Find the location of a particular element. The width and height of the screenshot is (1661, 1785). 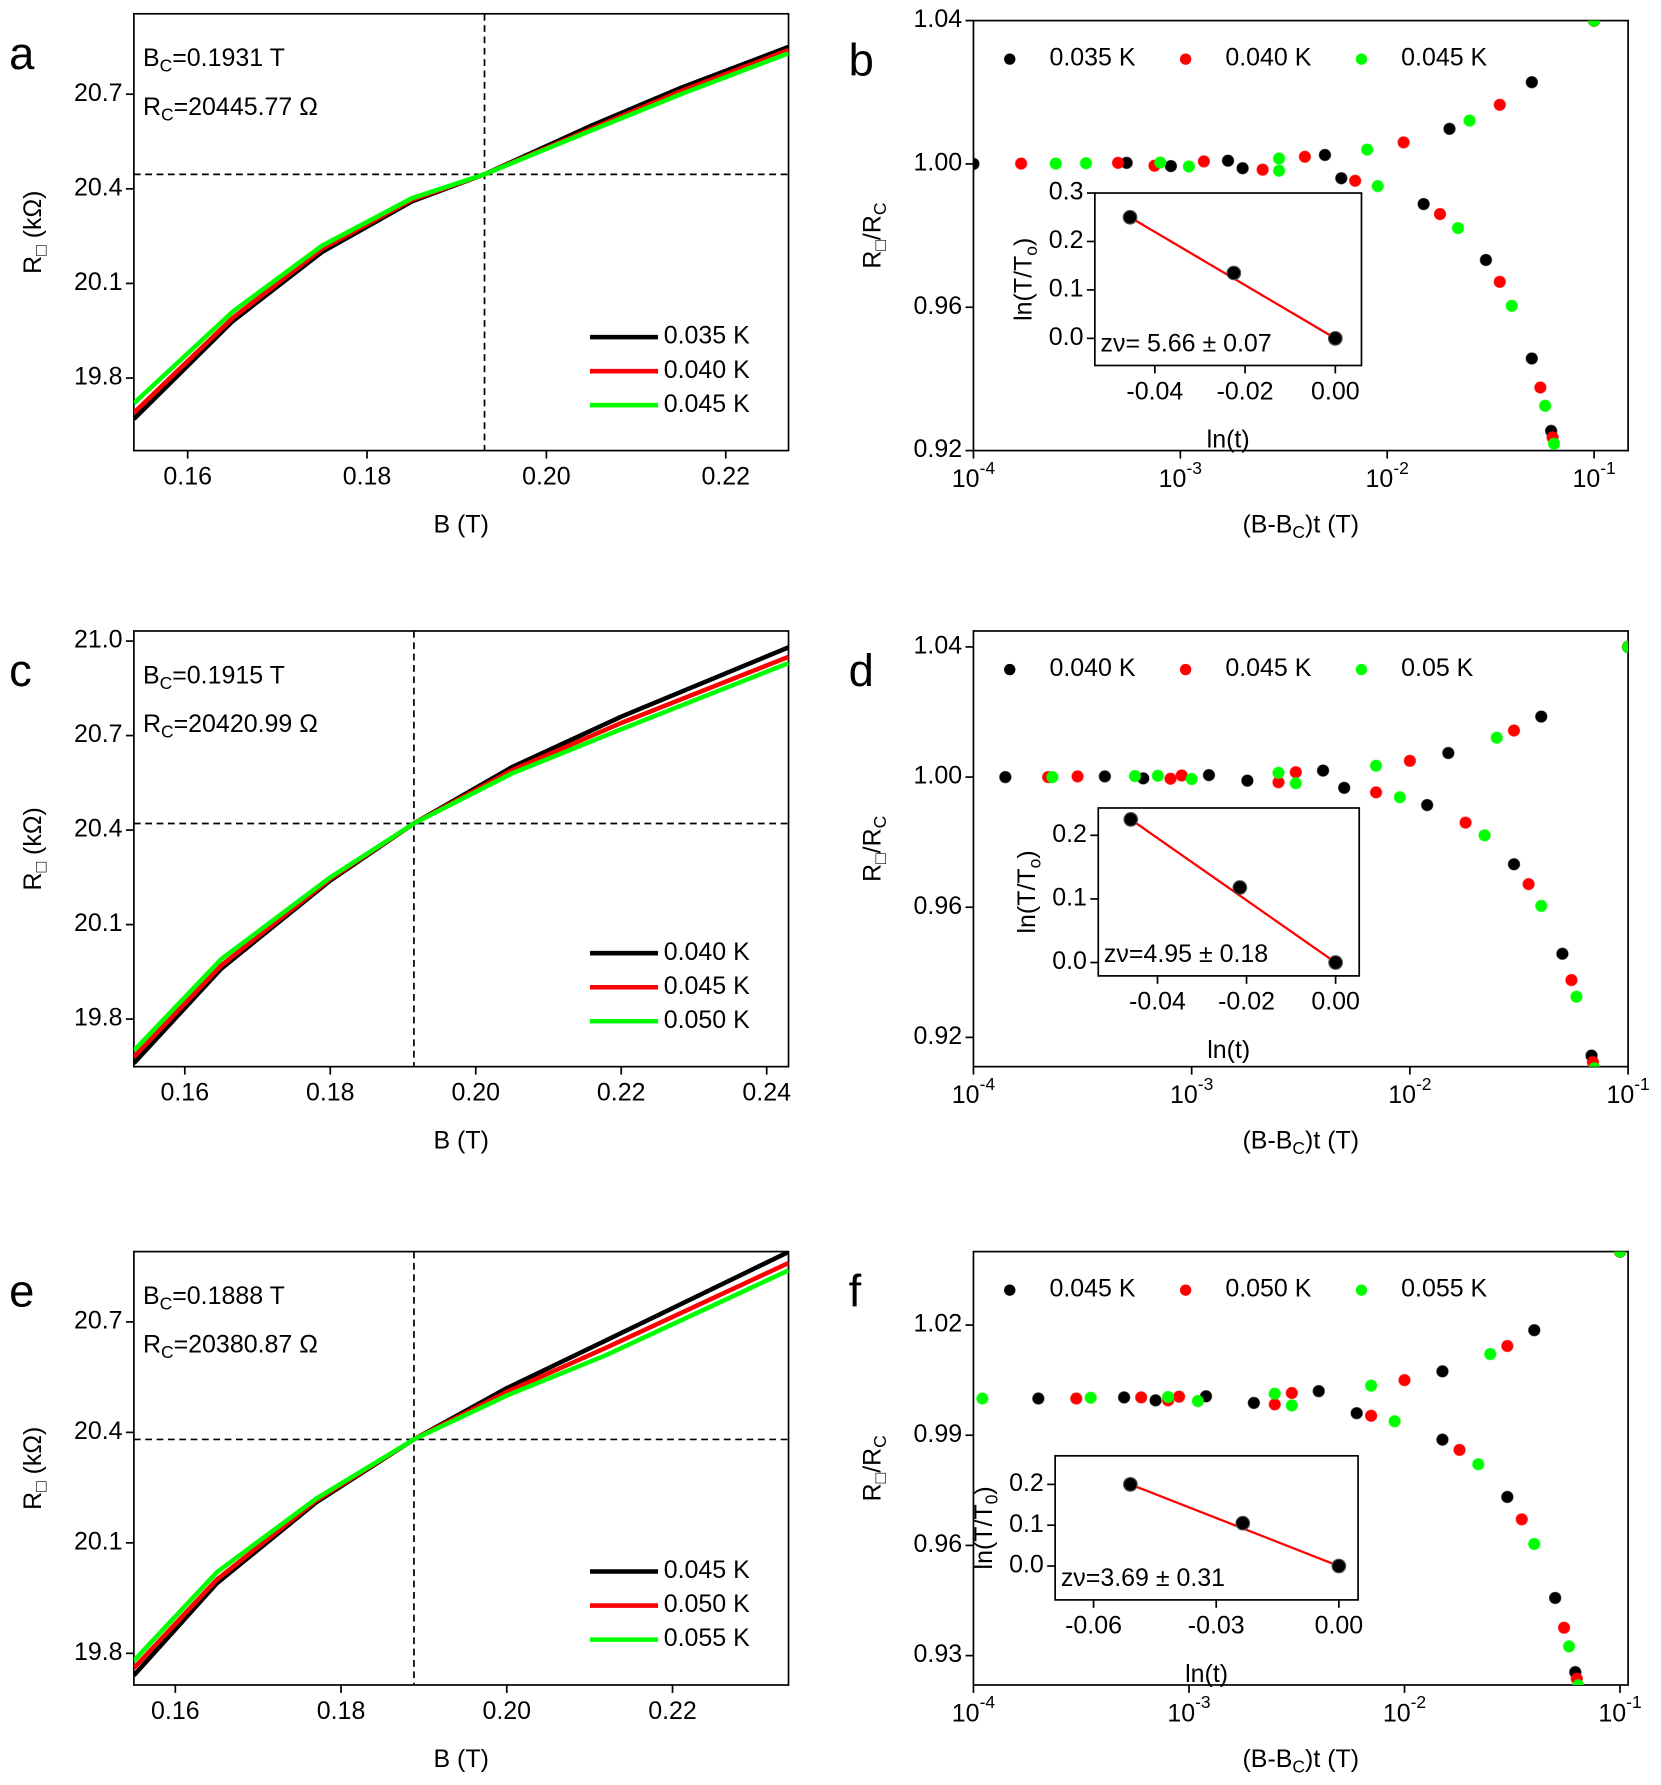

x-tick-label-part: -3 is located at coordinates (1203, 1702).